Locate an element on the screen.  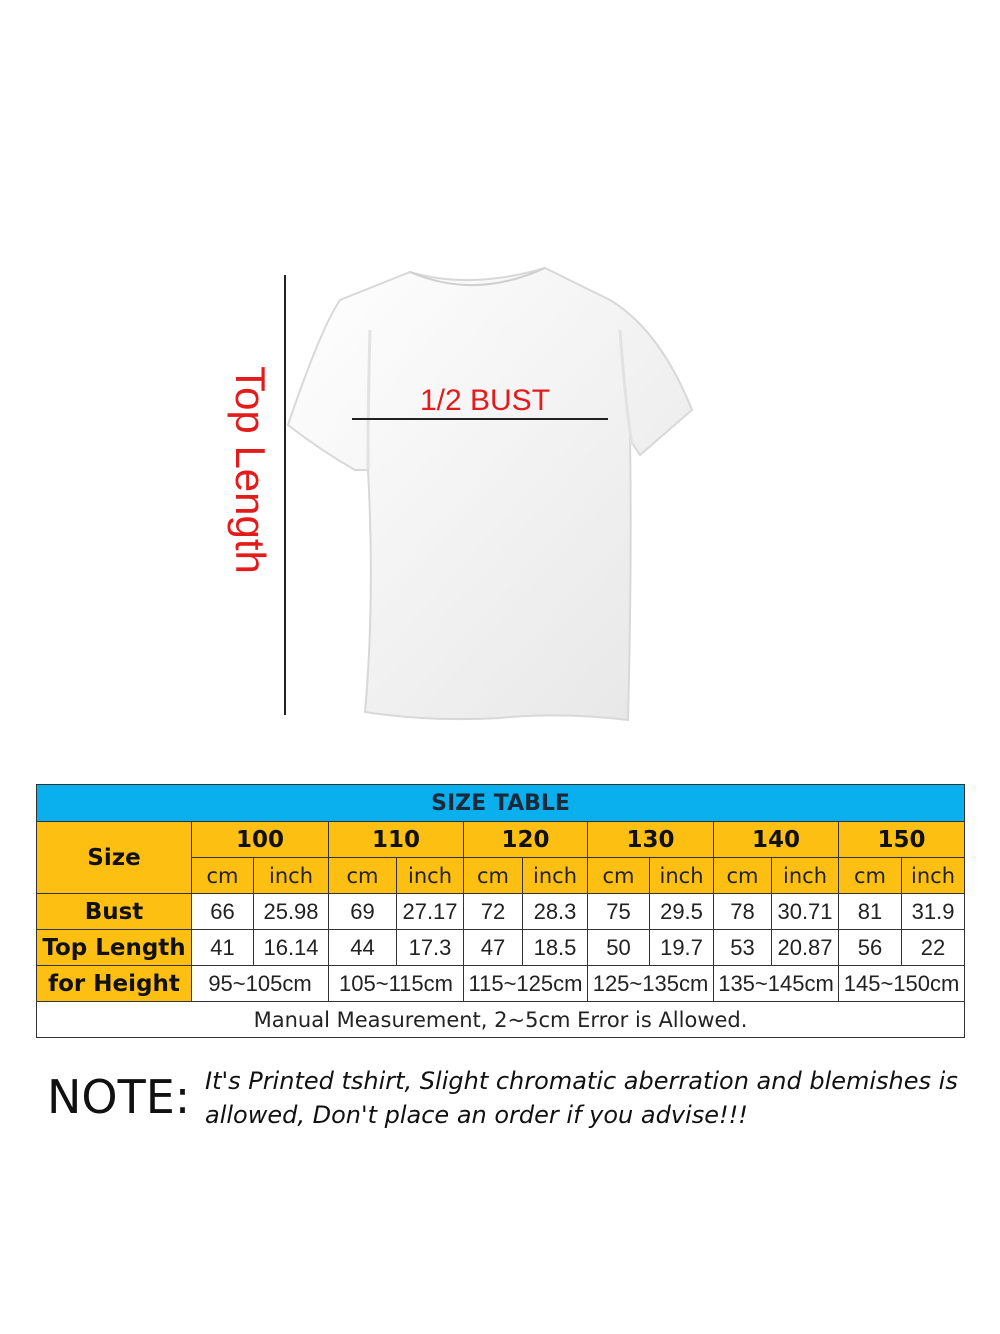
table-cell: 56 is located at coordinates (870, 947).